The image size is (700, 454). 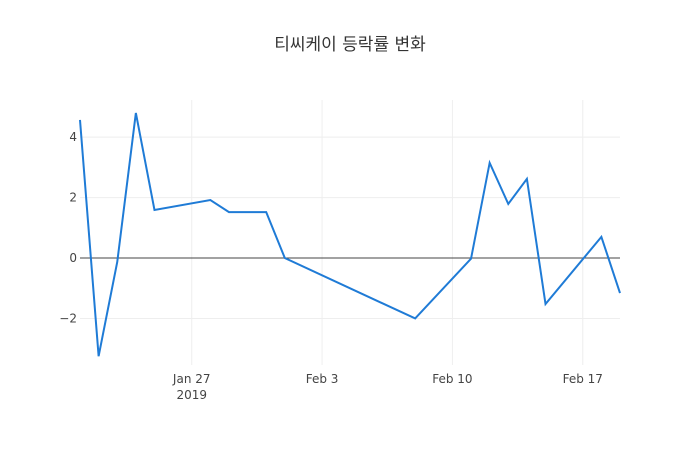 I want to click on x-tick-label: Feb 17, so click(x=583, y=379).